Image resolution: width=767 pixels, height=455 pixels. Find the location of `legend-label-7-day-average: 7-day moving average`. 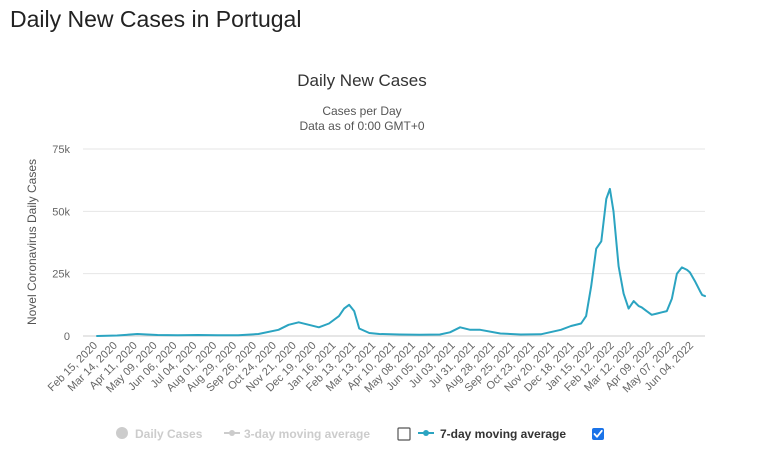

legend-label-7-day-average: 7-day moving average is located at coordinates (503, 434).